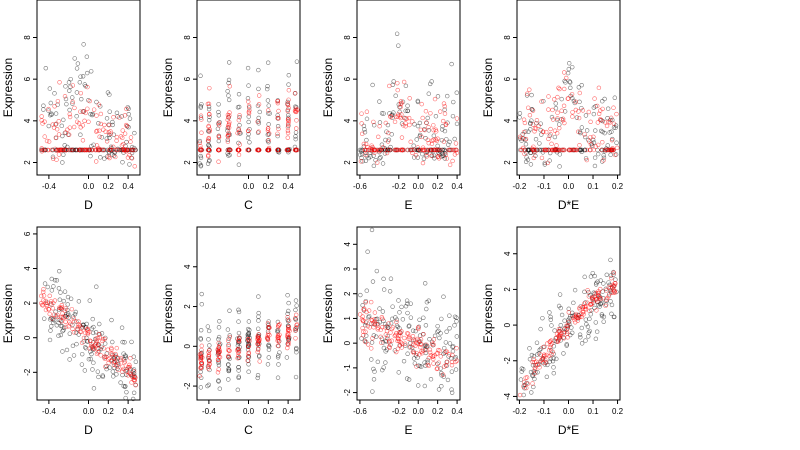  I want to click on x-tick-label: 0.1, so click(593, 411).